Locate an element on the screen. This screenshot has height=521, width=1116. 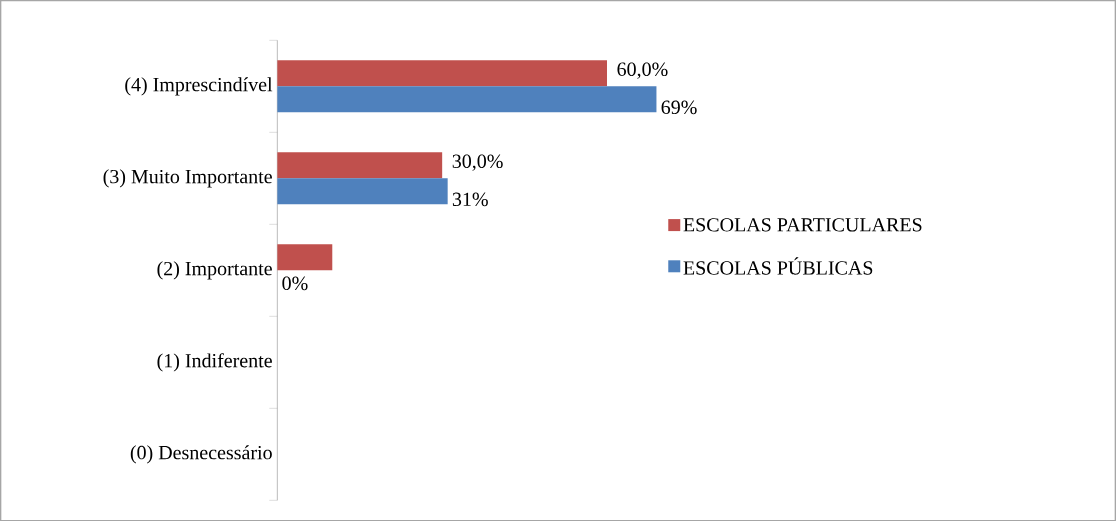
legend-label: ESCOLAS PÚBLICAS is located at coordinates (778, 266).